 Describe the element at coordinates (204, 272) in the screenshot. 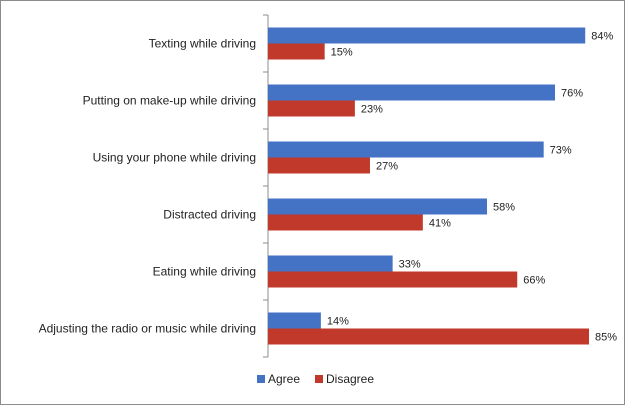

I see `category-label: Eating while driving` at that location.